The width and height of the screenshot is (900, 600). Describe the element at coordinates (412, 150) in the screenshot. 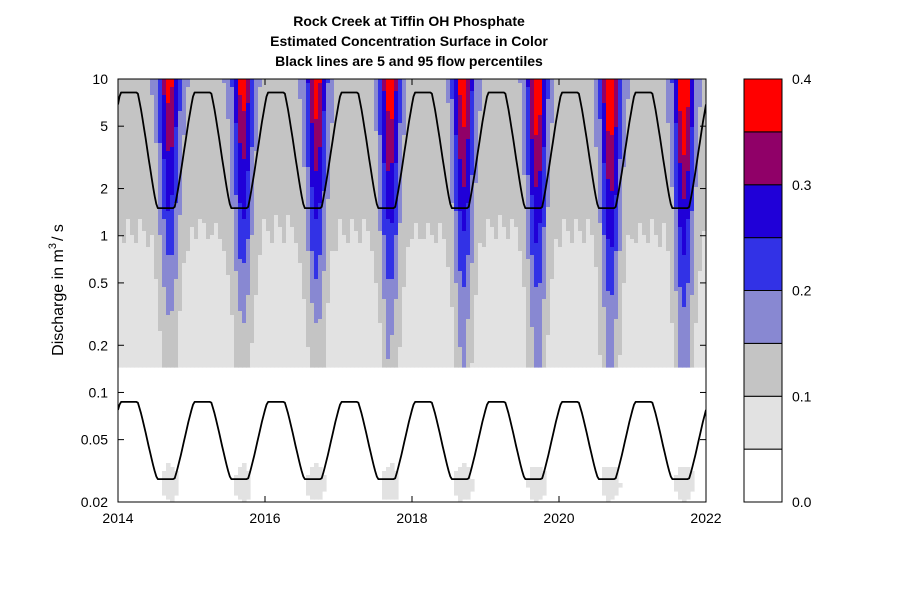

I see `flow-percentile-95-line` at that location.